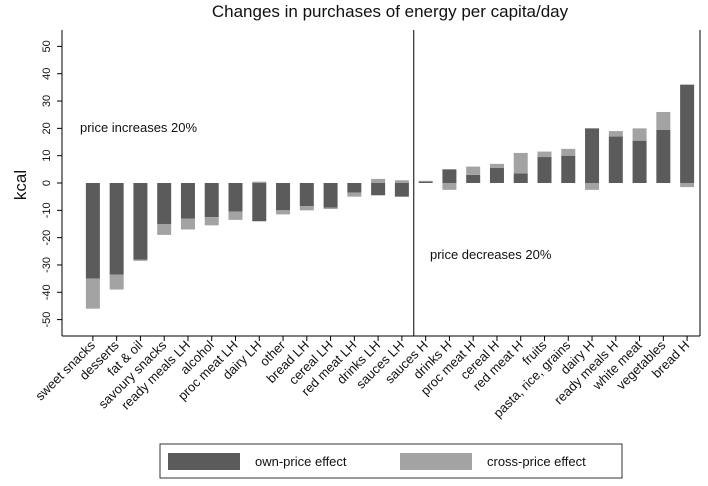 The image size is (708, 486). I want to click on y-tick-label: 50, so click(47, 46).